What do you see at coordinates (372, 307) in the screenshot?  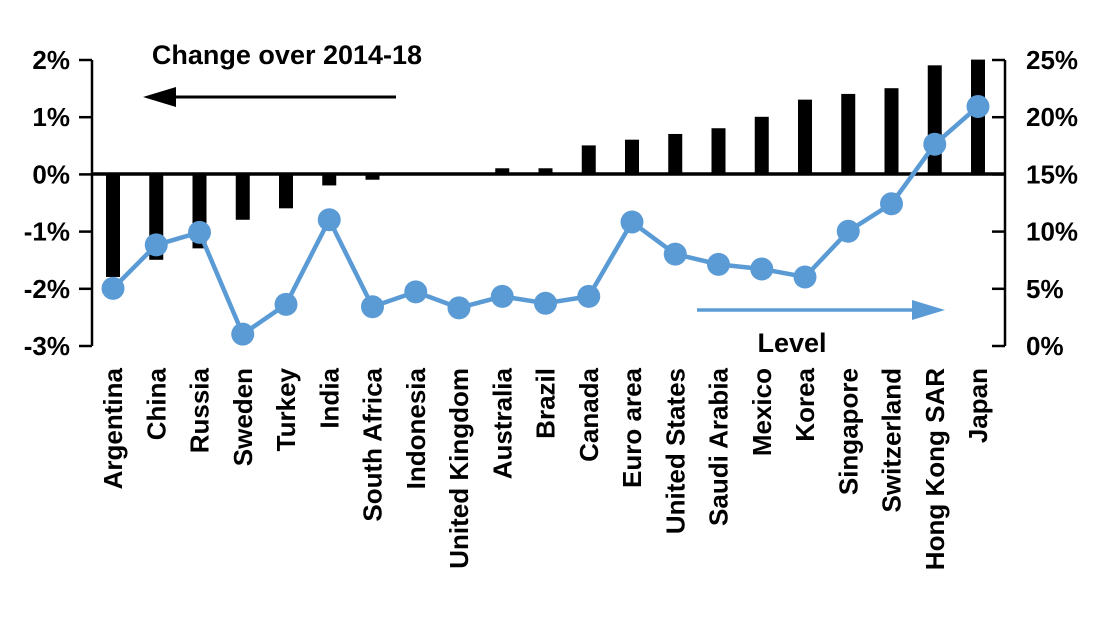 I see `dot-south-africa` at bounding box center [372, 307].